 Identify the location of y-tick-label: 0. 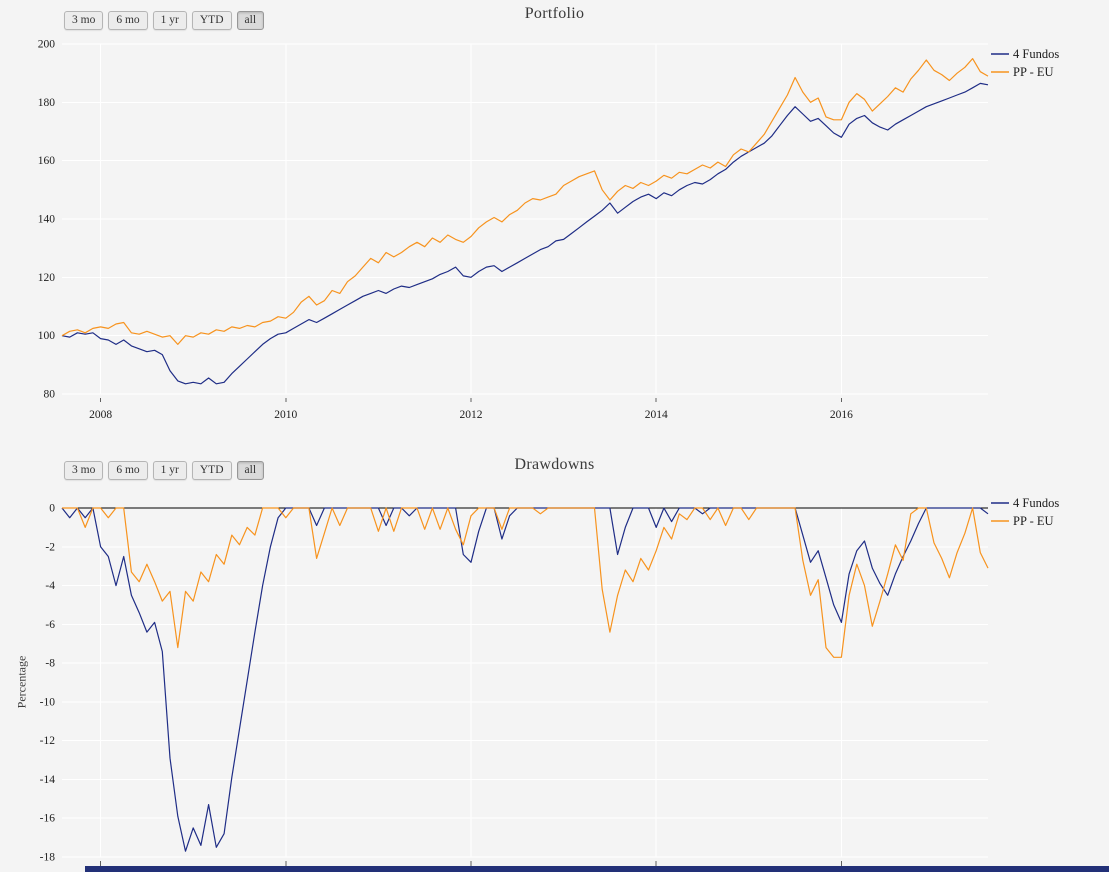
(52, 509).